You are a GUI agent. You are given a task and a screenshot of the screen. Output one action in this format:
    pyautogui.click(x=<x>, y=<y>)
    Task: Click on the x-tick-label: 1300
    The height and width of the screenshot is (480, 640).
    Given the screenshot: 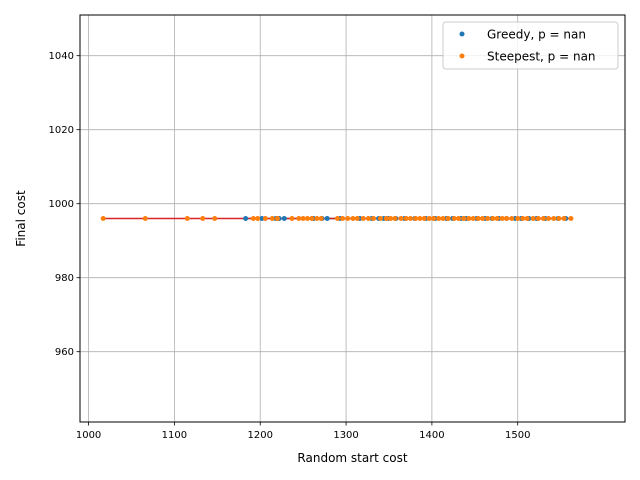 What is the action you would take?
    pyautogui.click(x=345, y=435)
    